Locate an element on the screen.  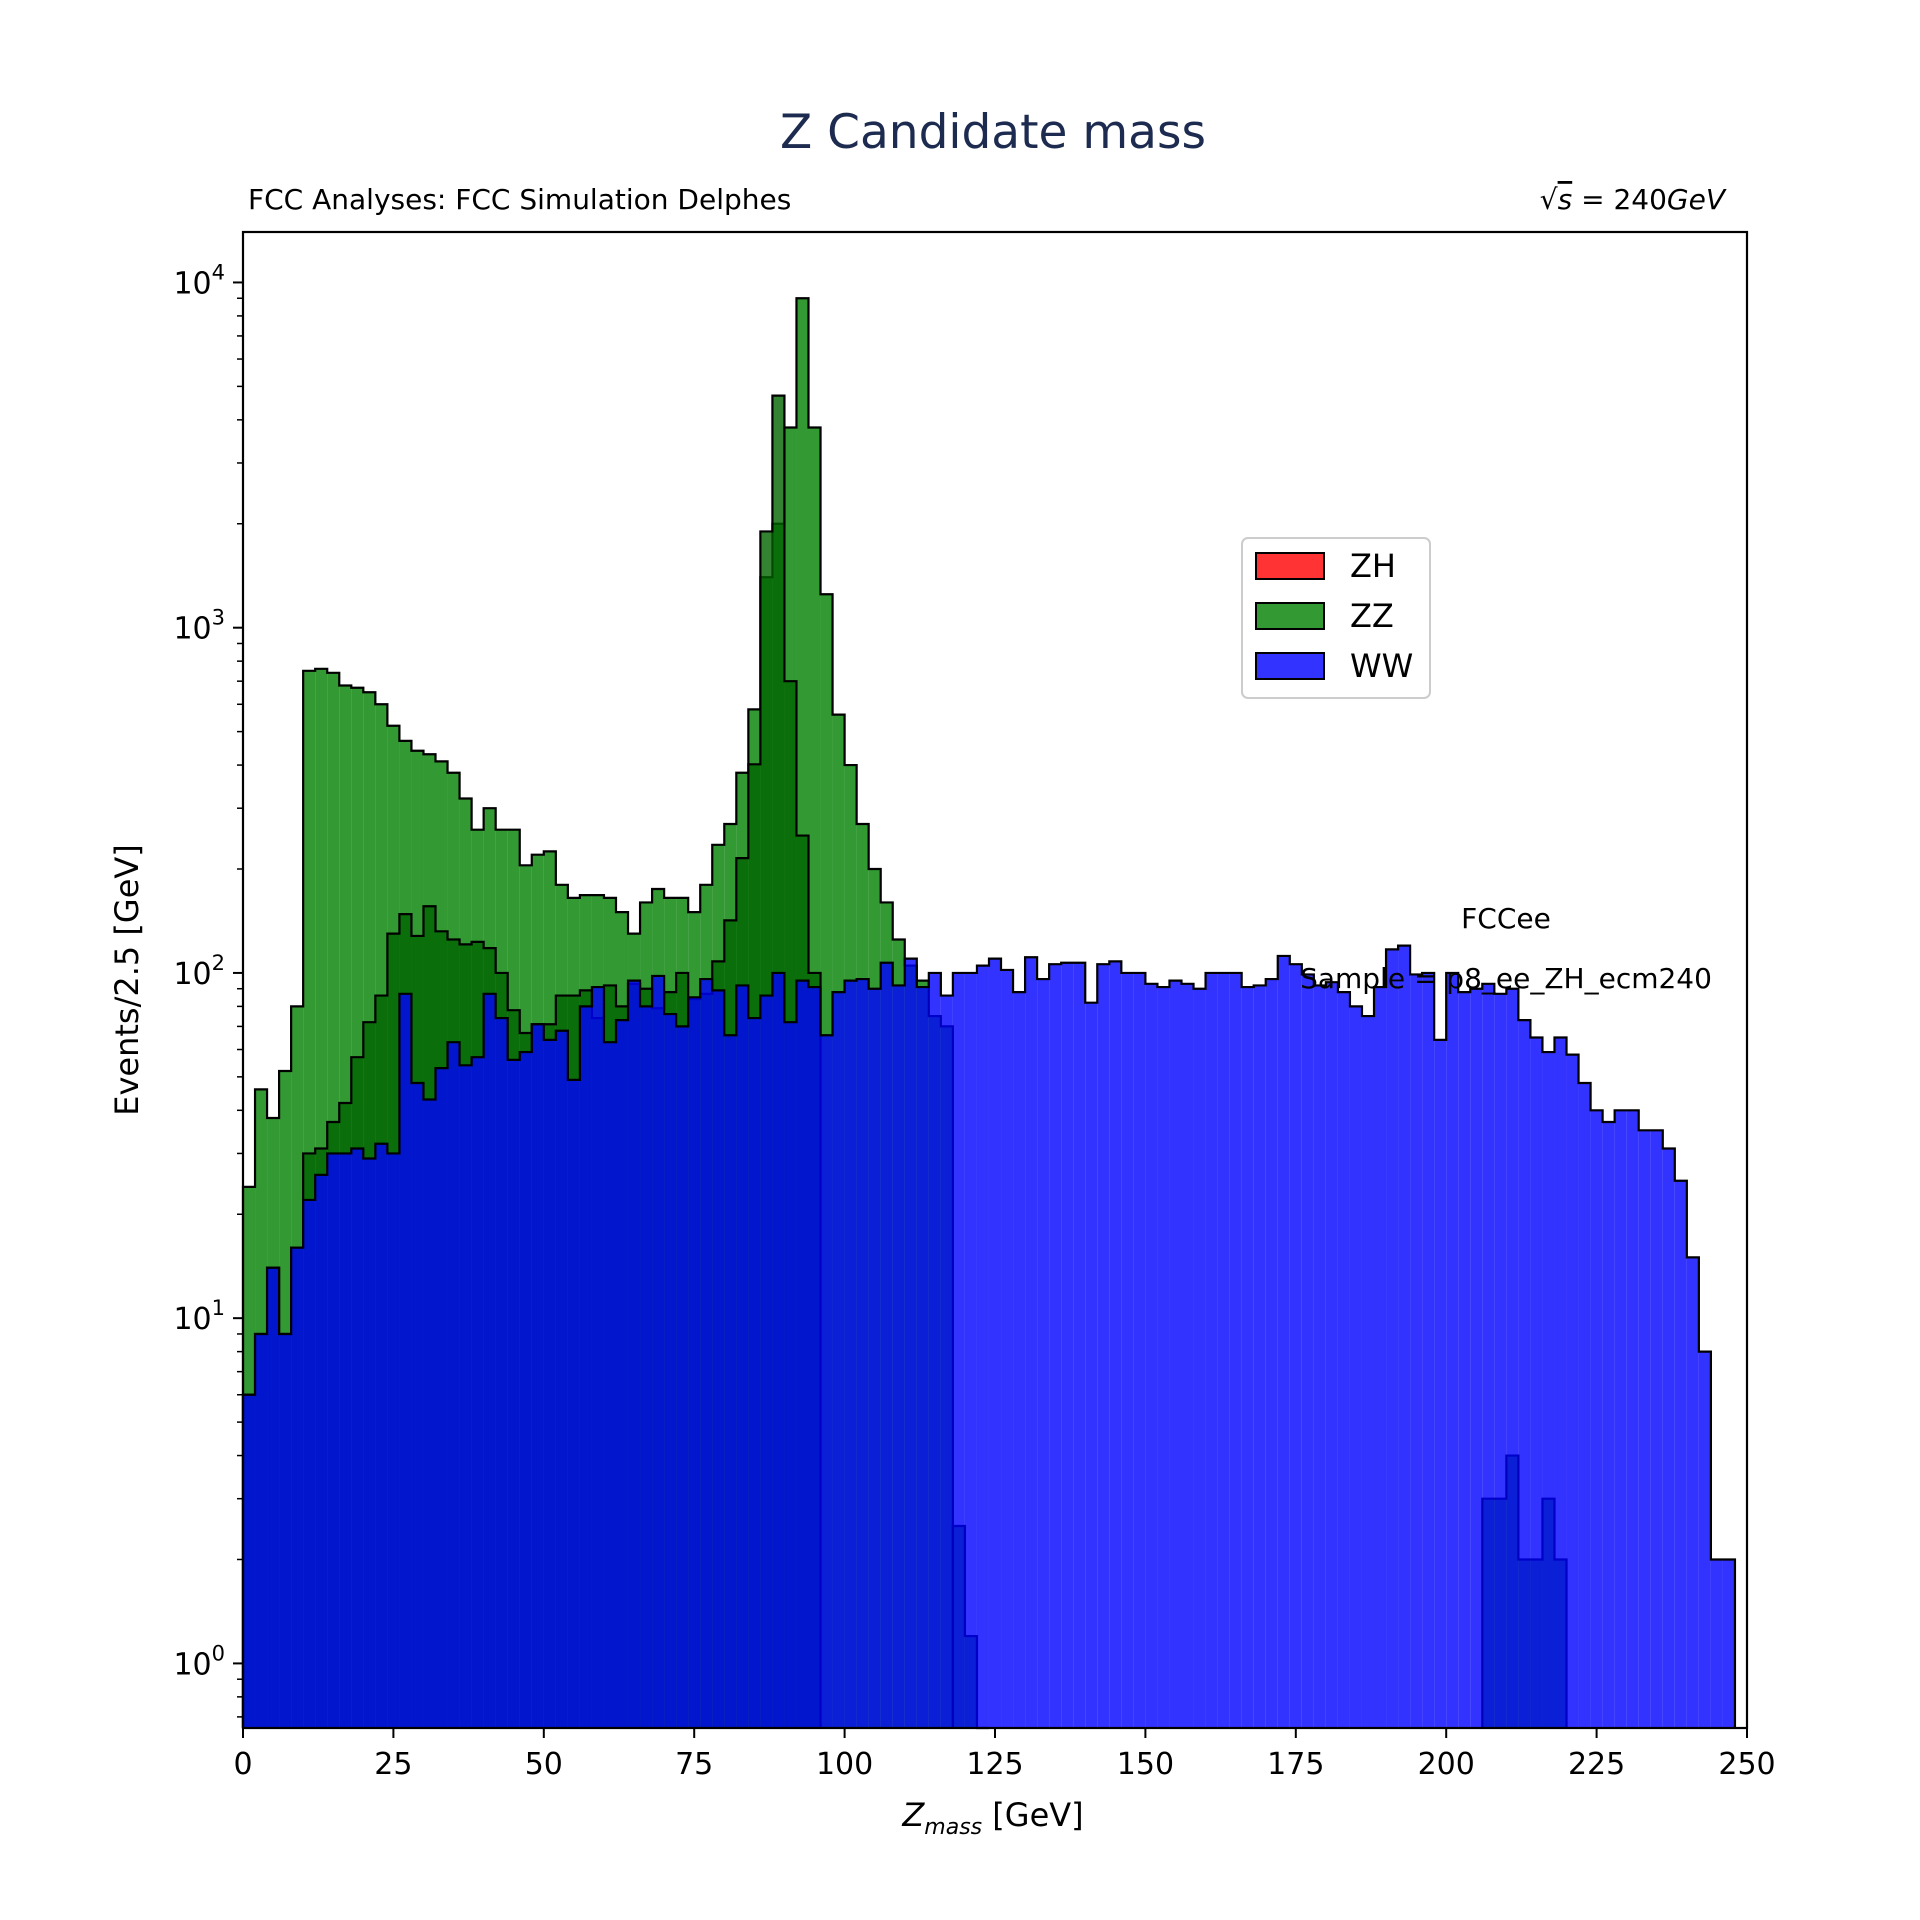
x-tick-label: 0 is located at coordinates (242, 1764).